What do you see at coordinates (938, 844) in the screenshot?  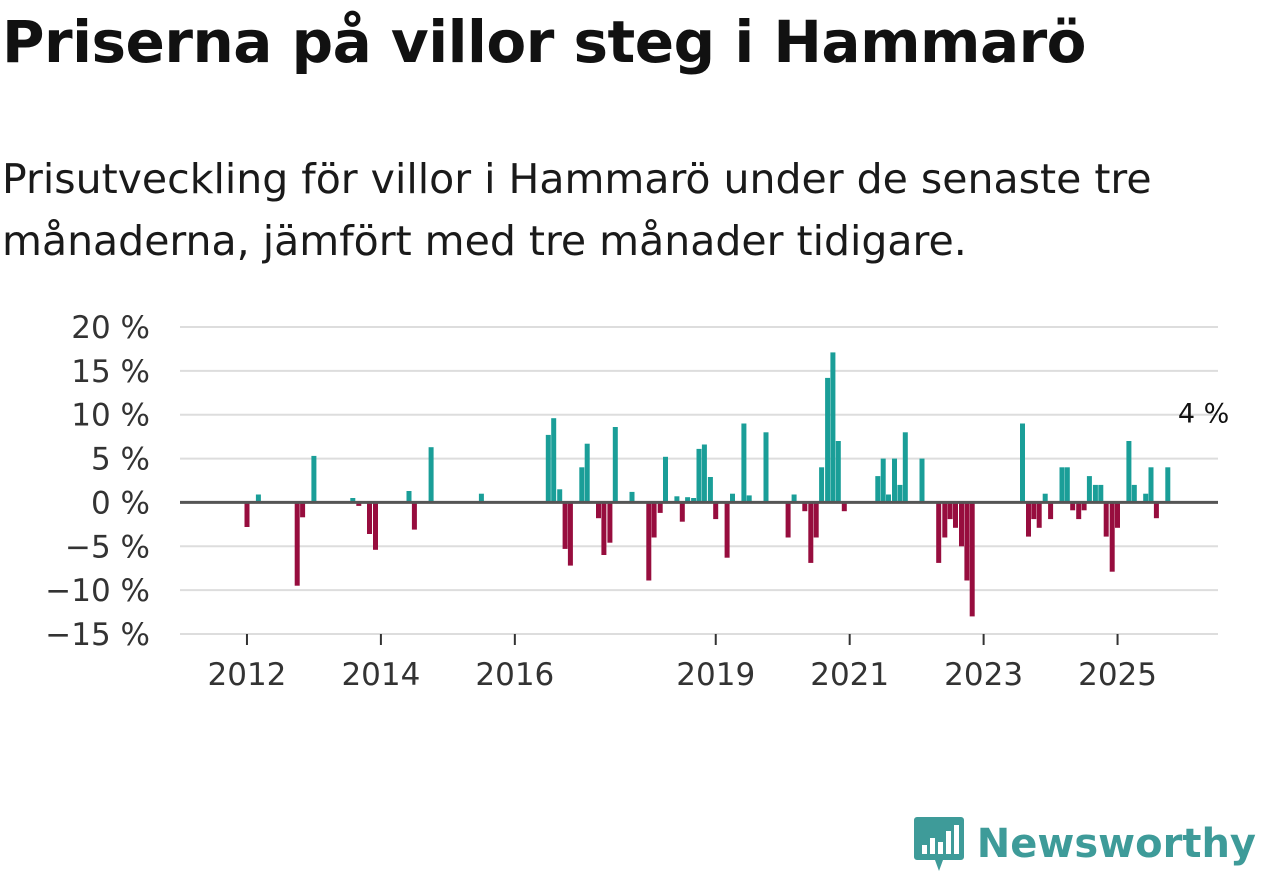 I see `bar-chart-speech-bubble-icon` at bounding box center [938, 844].